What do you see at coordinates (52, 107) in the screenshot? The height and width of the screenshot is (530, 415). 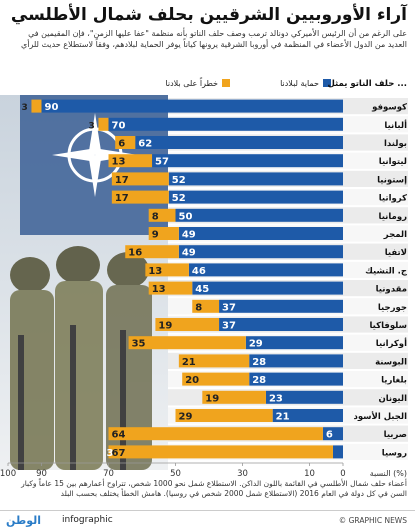 I see `bar-protection-label: 90` at bounding box center [52, 107].